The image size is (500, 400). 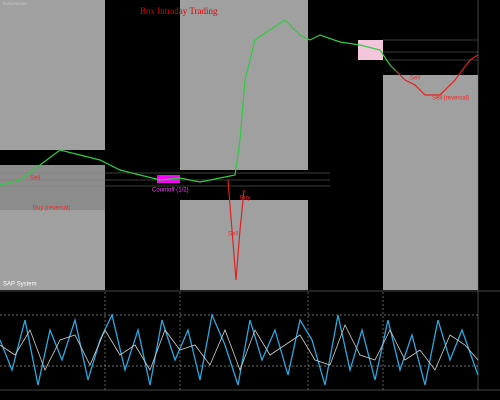 I want to click on chart-title: Box Intraday Trading, so click(x=179, y=11).